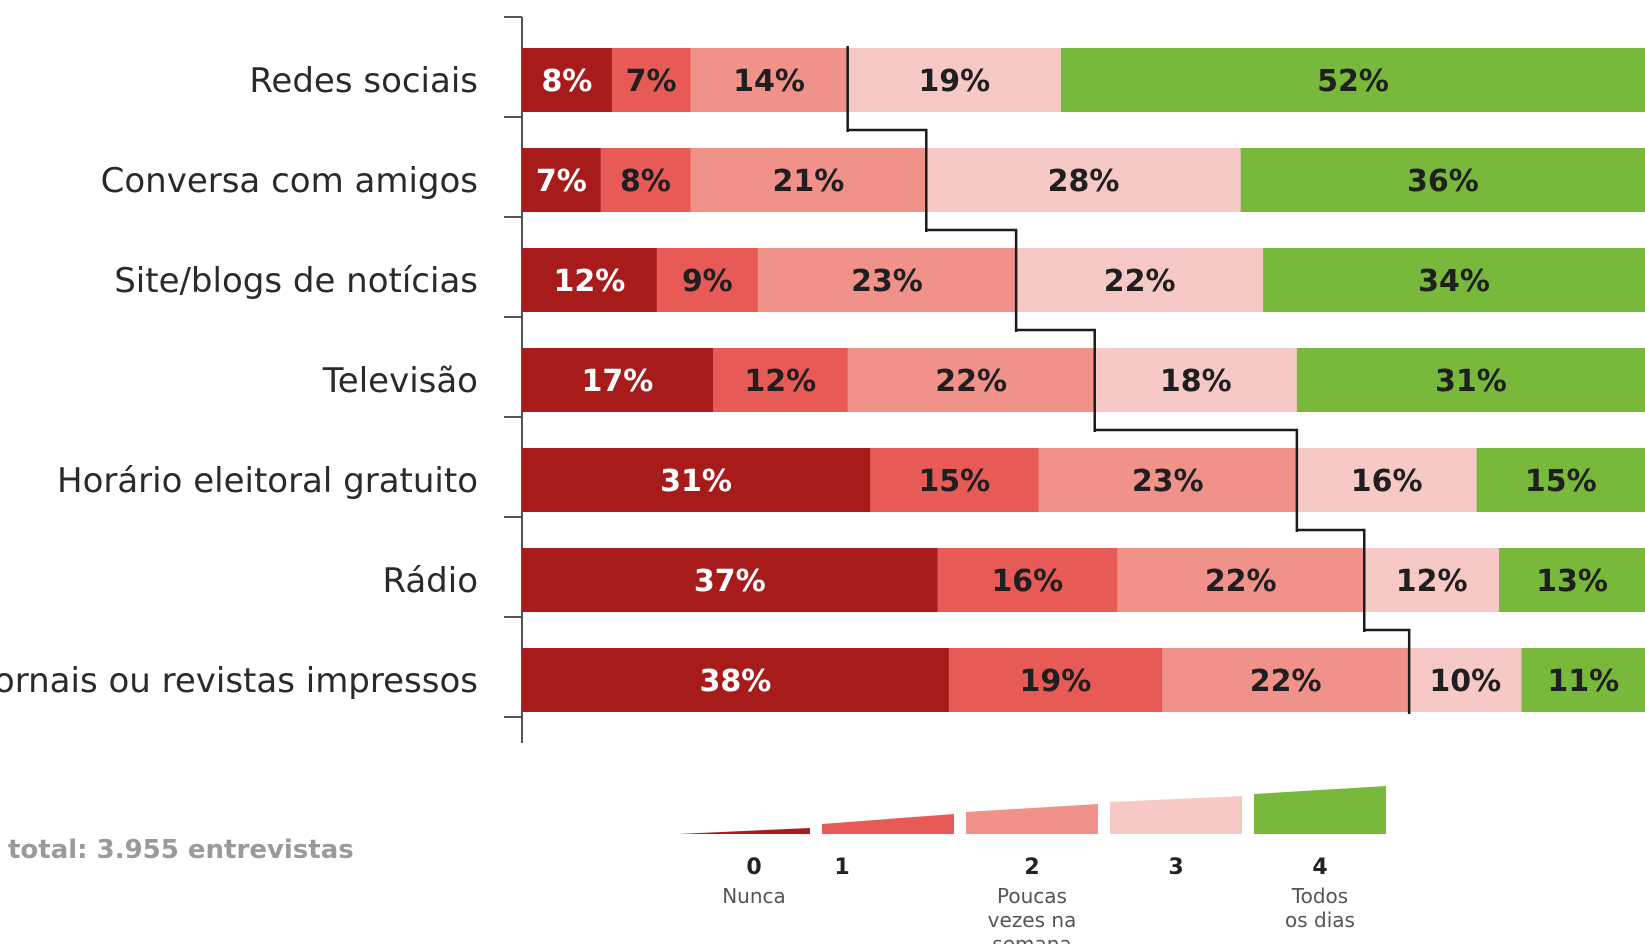  Describe the element at coordinates (296, 281) in the screenshot. I see `category-label: Site/blogs de notícias` at that location.